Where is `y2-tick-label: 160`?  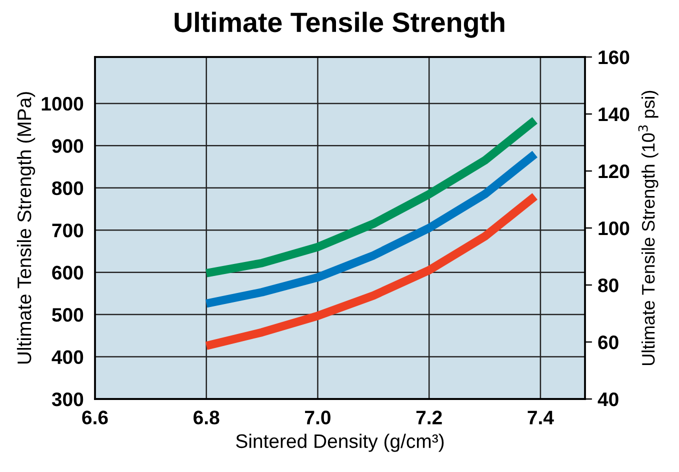
y2-tick-label: 160 is located at coordinates (614, 57).